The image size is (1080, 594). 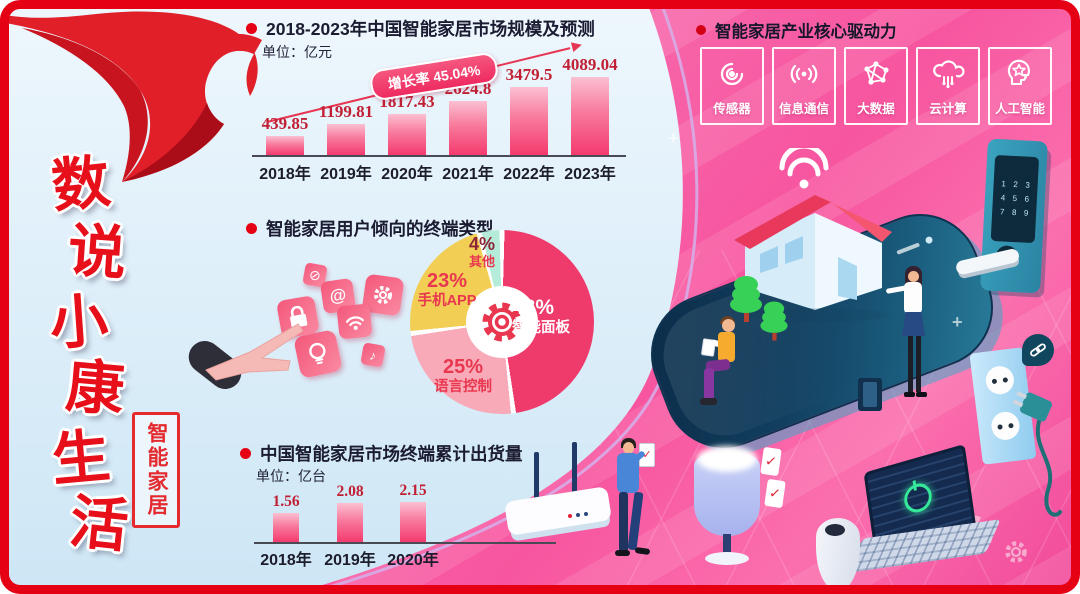 What do you see at coordinates (1002, 212) in the screenshot?
I see `lock-key-7: 7` at bounding box center [1002, 212].